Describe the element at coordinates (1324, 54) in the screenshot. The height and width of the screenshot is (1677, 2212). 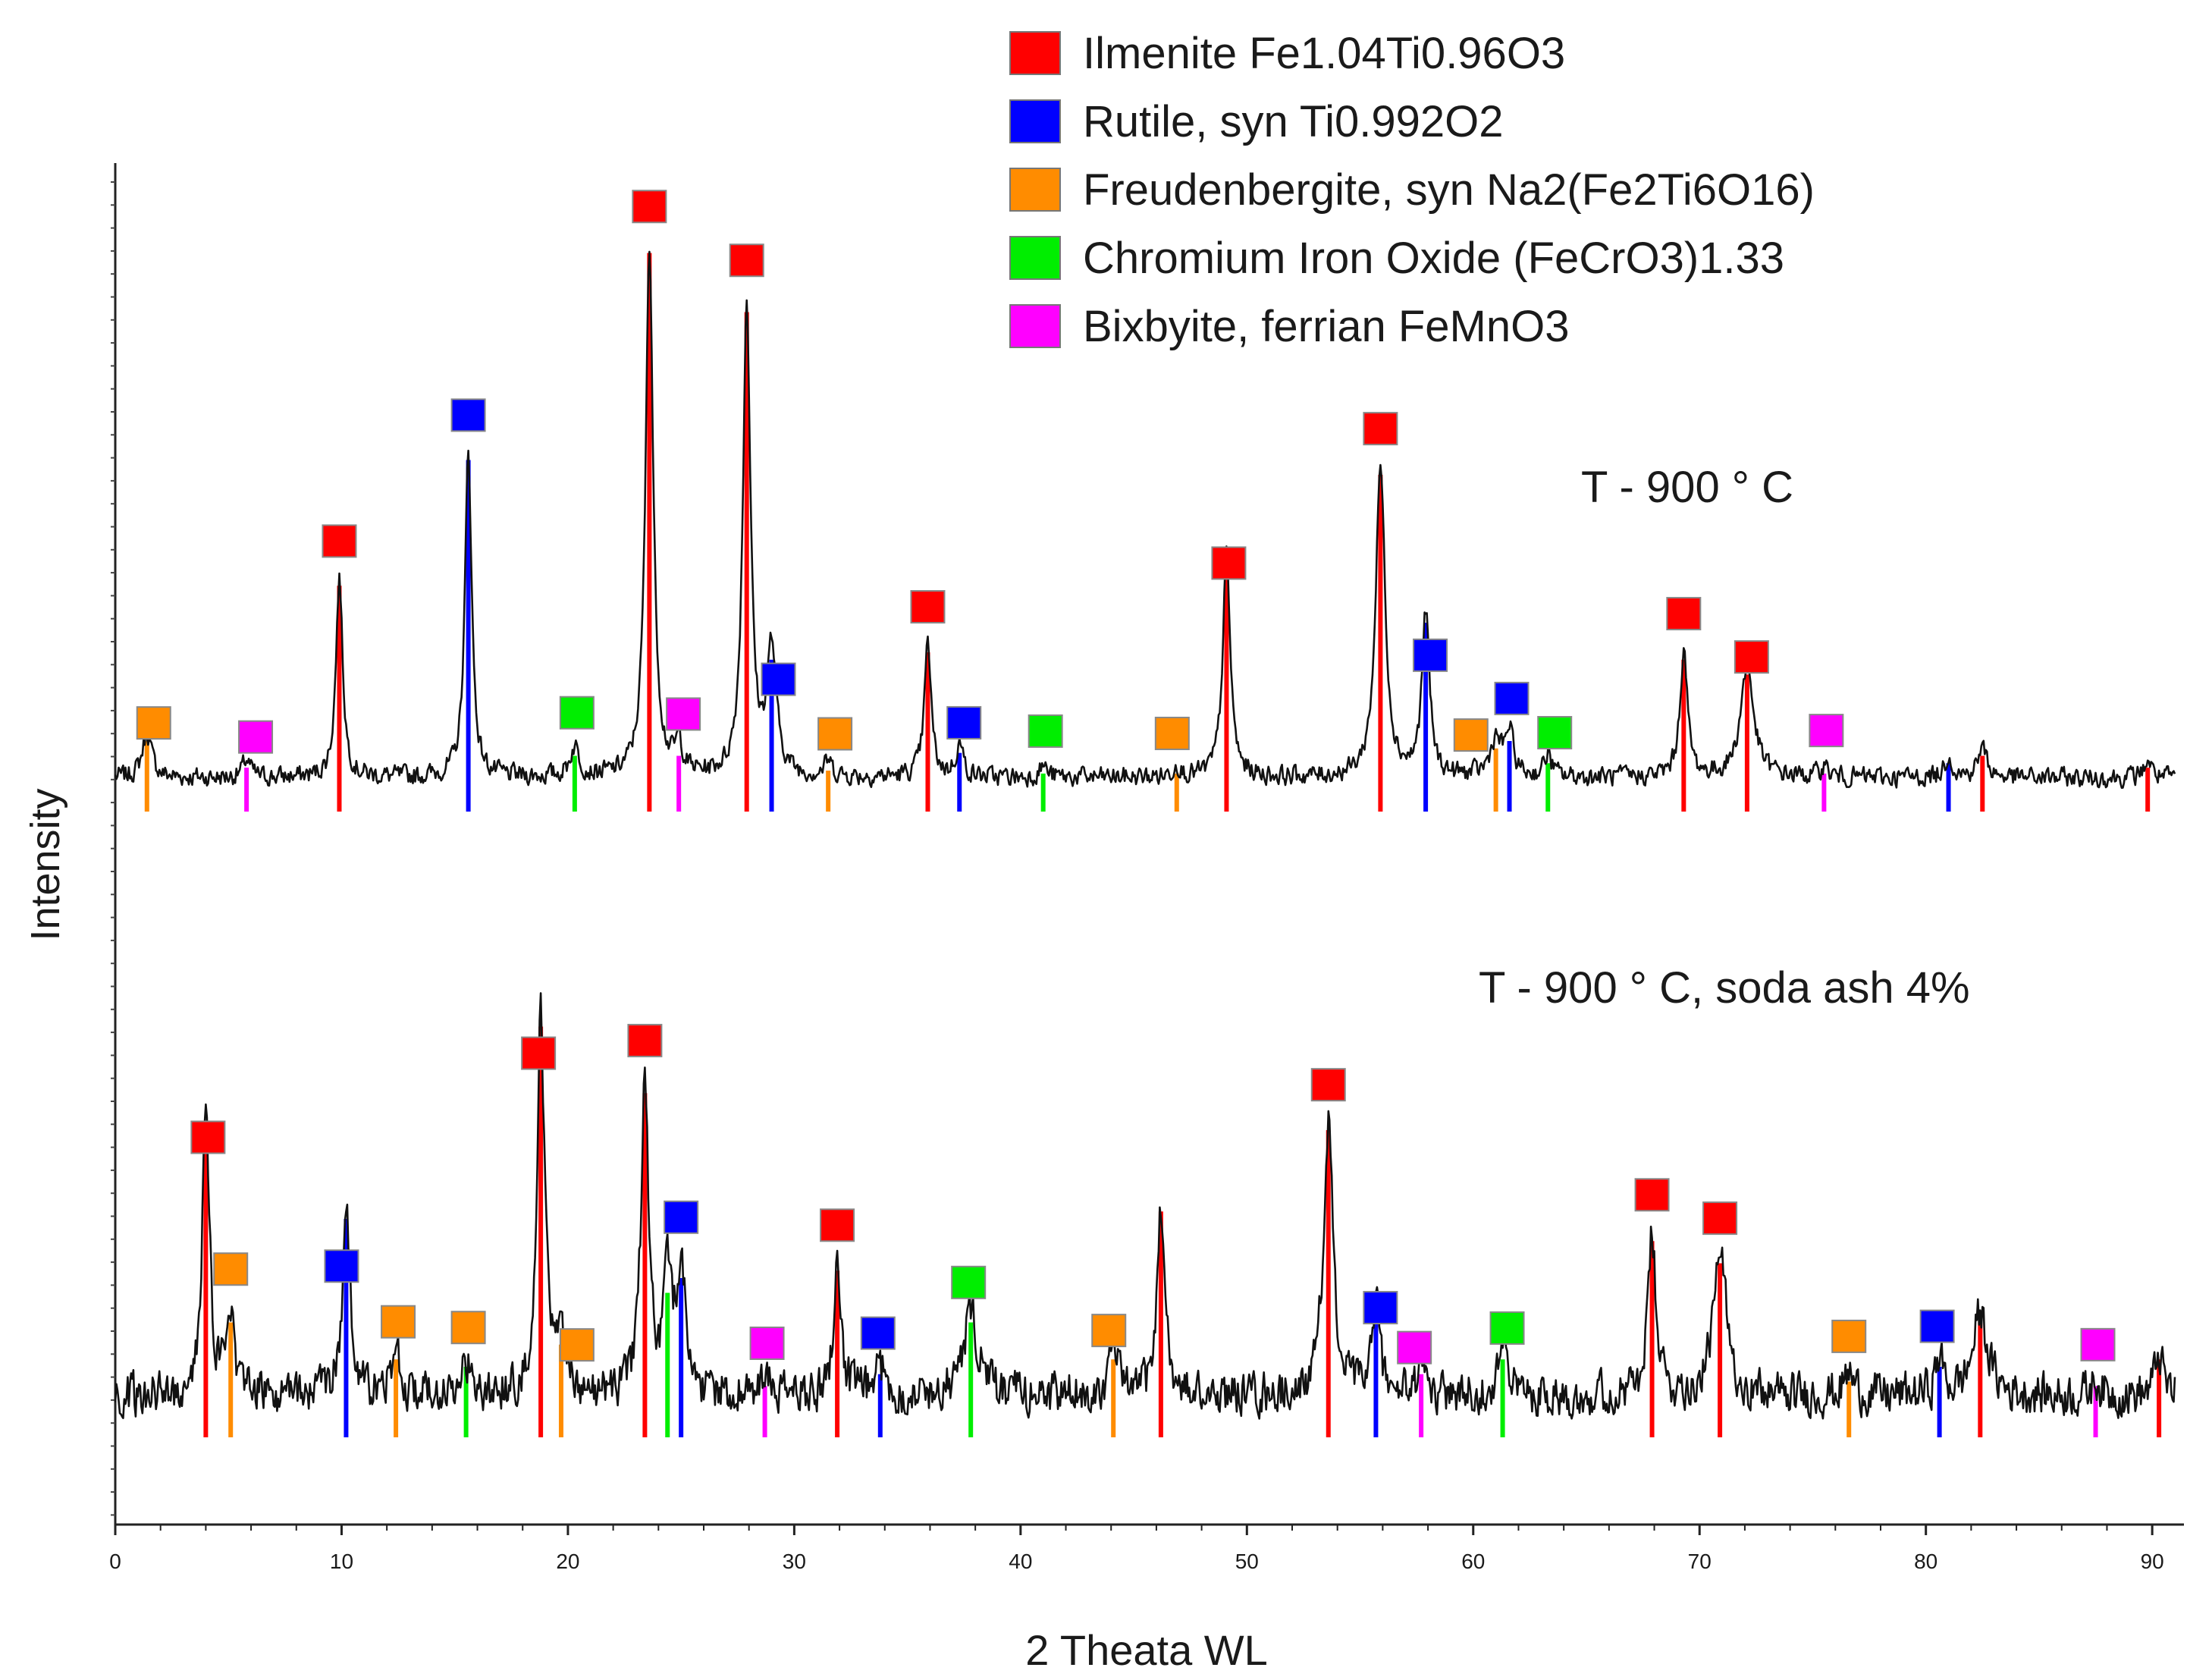
I see `legend-label-ilmenite: Ilmenite Fe1.04Ti0.96O3` at that location.